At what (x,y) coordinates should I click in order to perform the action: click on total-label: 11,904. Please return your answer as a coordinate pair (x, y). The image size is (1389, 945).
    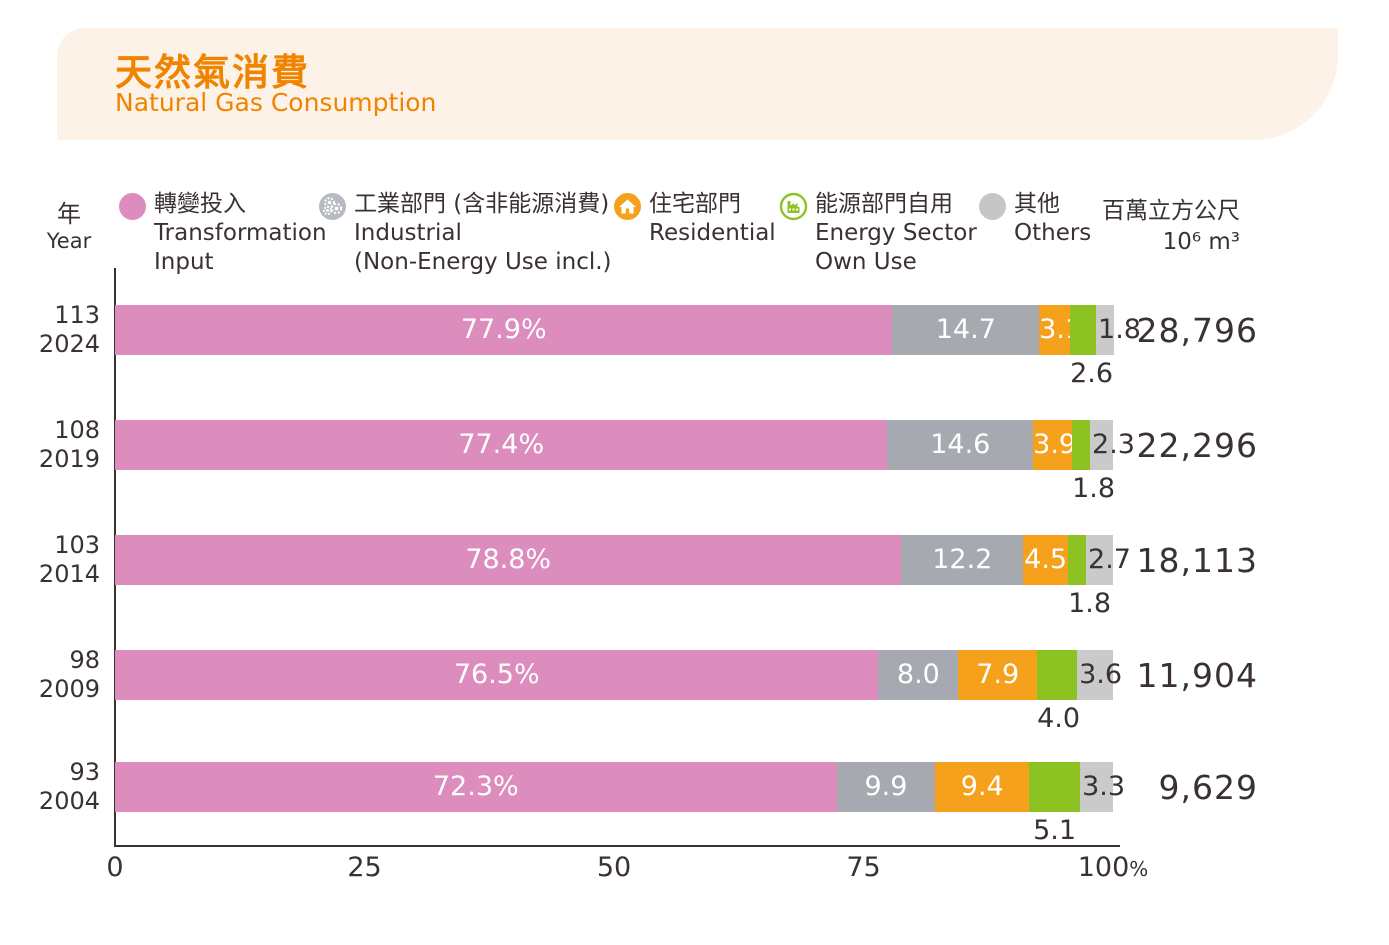
    Looking at the image, I should click on (1197, 675).